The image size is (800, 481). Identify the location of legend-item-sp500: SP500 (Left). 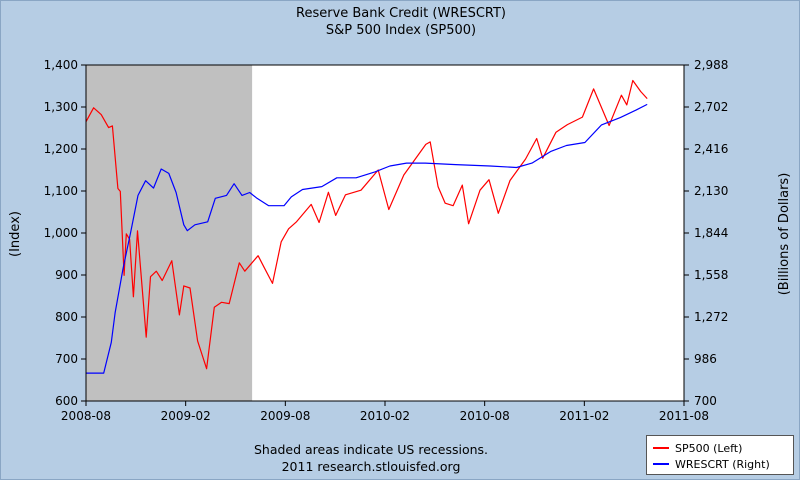
(697, 448).